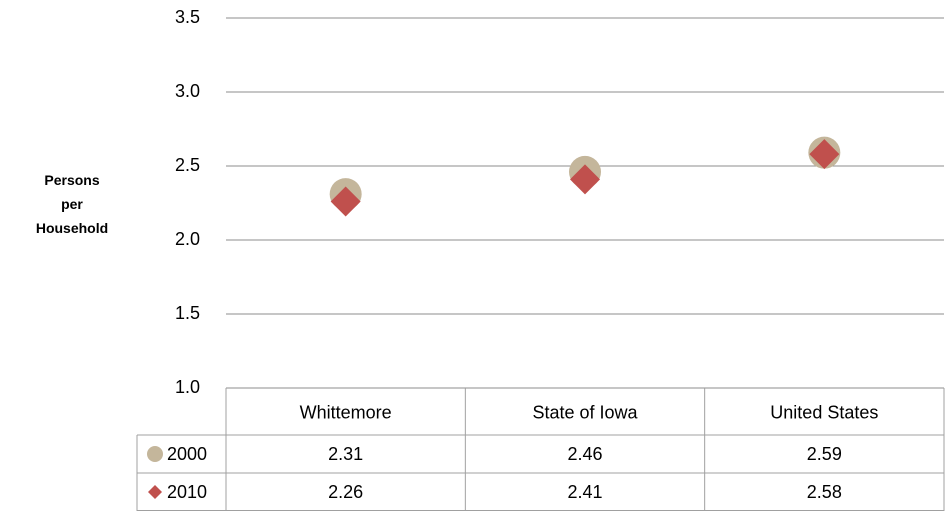  Describe the element at coordinates (187, 165) in the screenshot. I see `y-tick-label: 2.5` at that location.